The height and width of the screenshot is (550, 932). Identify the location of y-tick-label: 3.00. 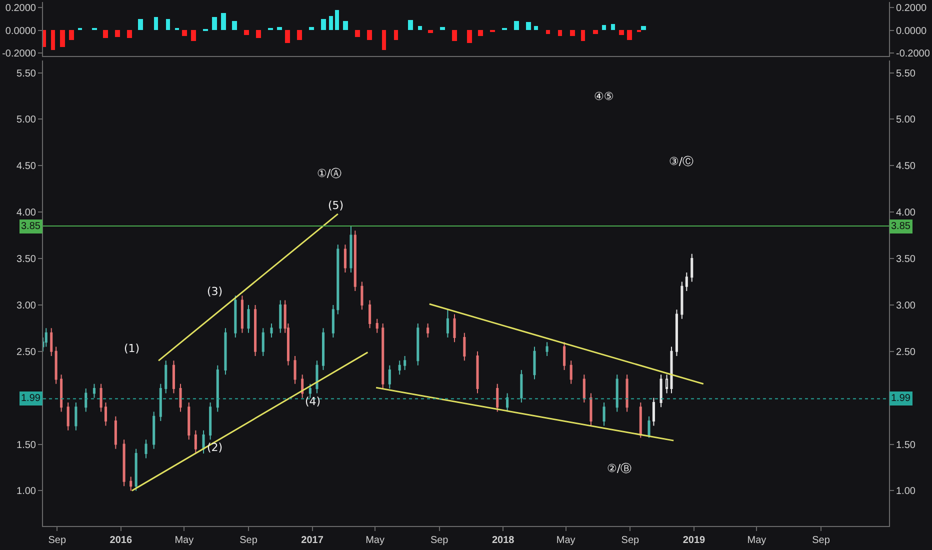
(26, 306).